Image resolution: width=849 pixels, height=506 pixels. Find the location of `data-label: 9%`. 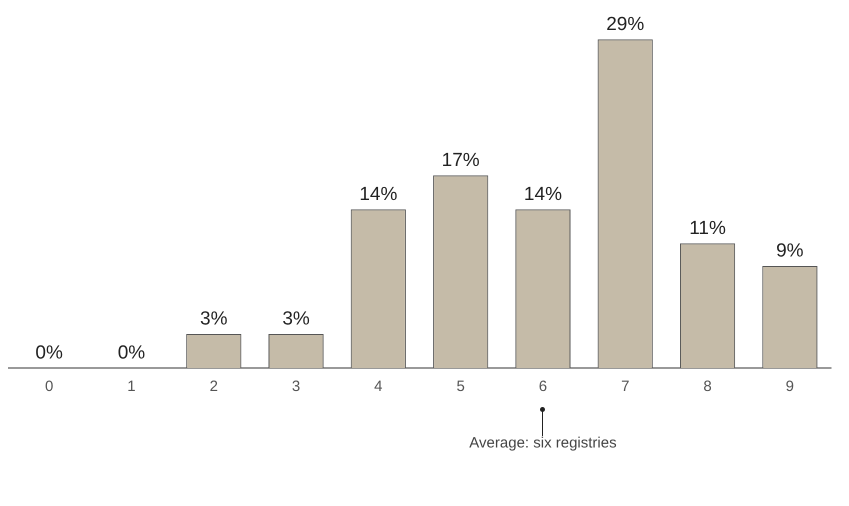

data-label: 9% is located at coordinates (790, 251).